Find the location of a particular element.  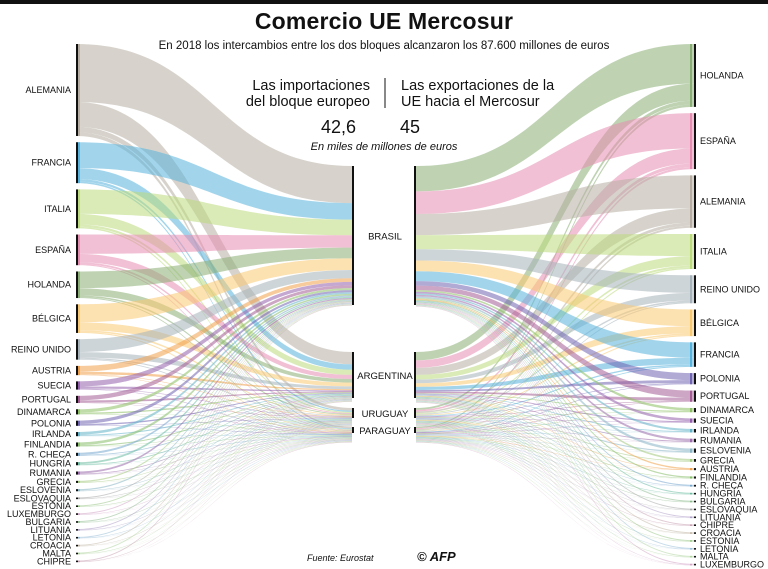

country-bar-left-rumania is located at coordinates (77, 473).